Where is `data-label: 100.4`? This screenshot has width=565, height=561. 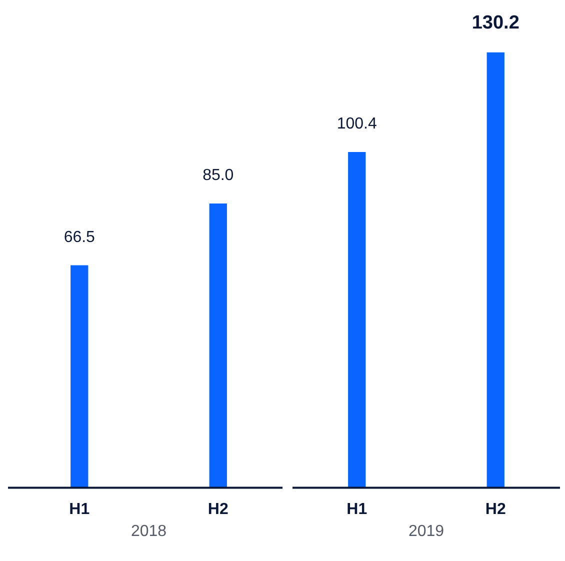
data-label: 100.4 is located at coordinates (356, 124).